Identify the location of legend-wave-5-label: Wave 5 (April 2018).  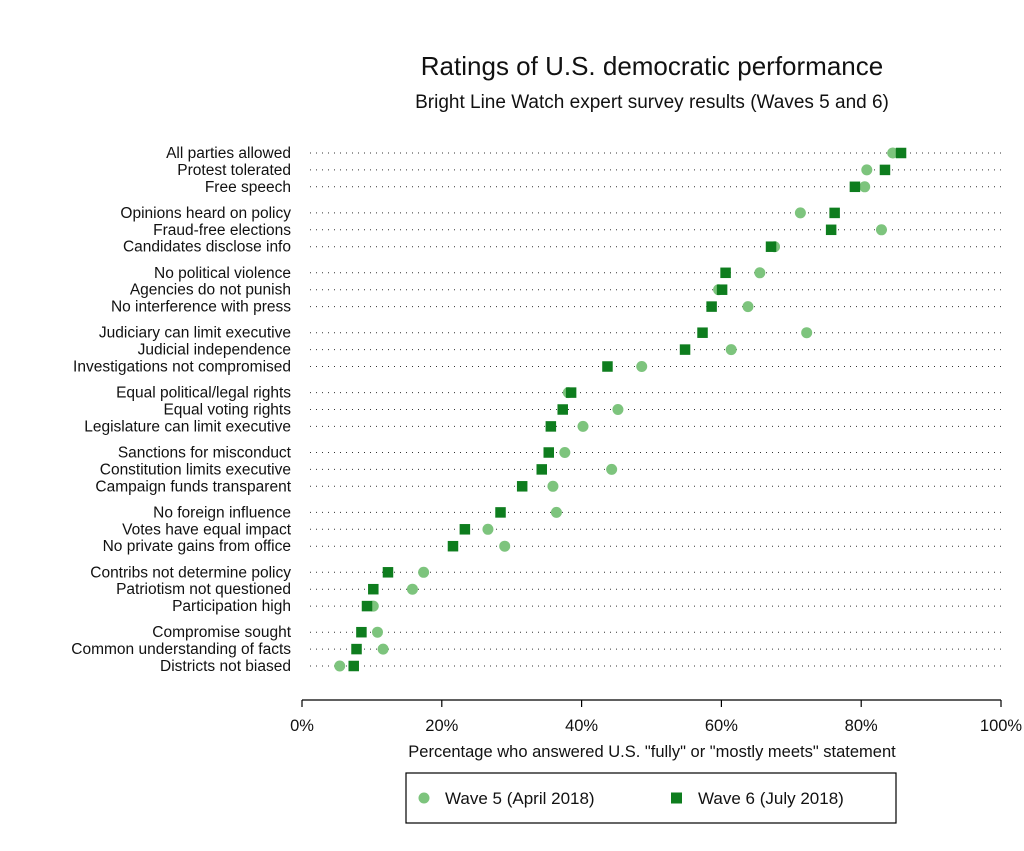
(520, 798).